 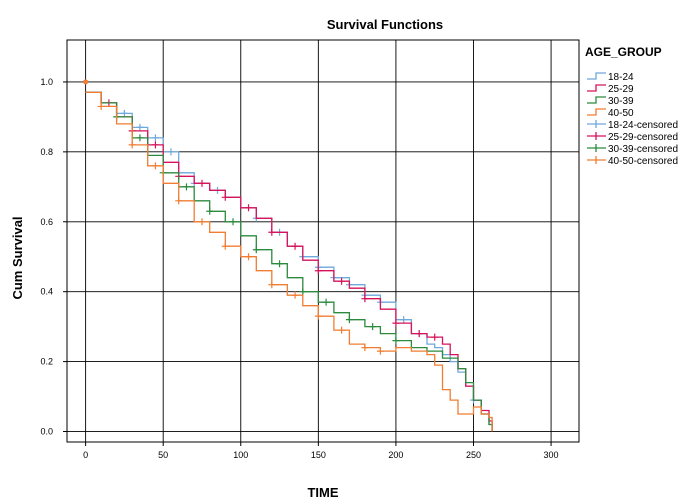 What do you see at coordinates (46, 152) in the screenshot?
I see `y-tick-label: 0.8` at bounding box center [46, 152].